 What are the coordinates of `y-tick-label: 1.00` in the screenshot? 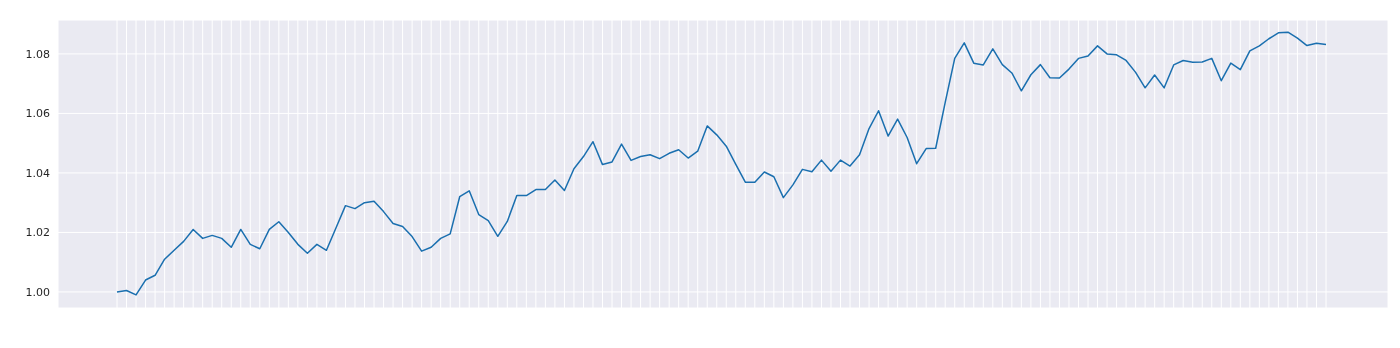 It's located at (37, 292).